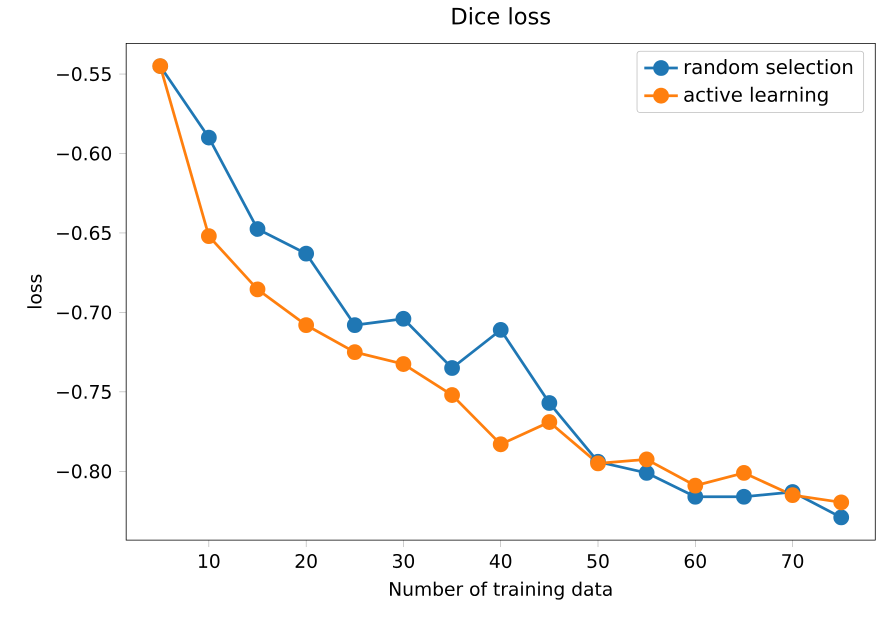 This screenshot has width=895, height=619. Describe the element at coordinates (84, 471) in the screenshot. I see `y-tick-label: −0.80` at that location.